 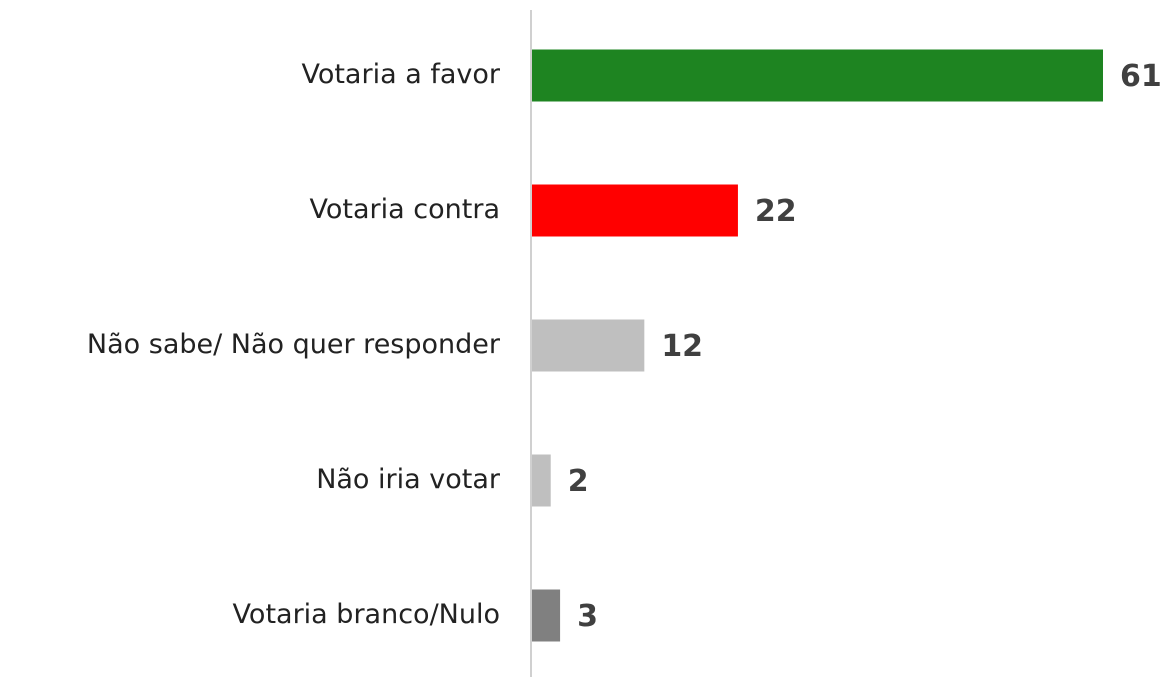 I want to click on value-label: 3, so click(x=587, y=616).